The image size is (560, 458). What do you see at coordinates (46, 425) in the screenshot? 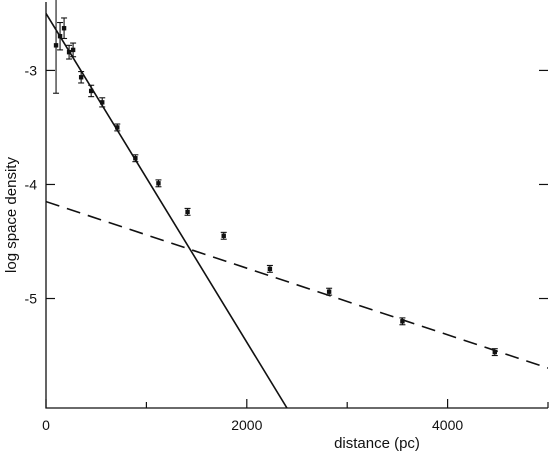
I see `x-tick-label: 0` at bounding box center [46, 425].